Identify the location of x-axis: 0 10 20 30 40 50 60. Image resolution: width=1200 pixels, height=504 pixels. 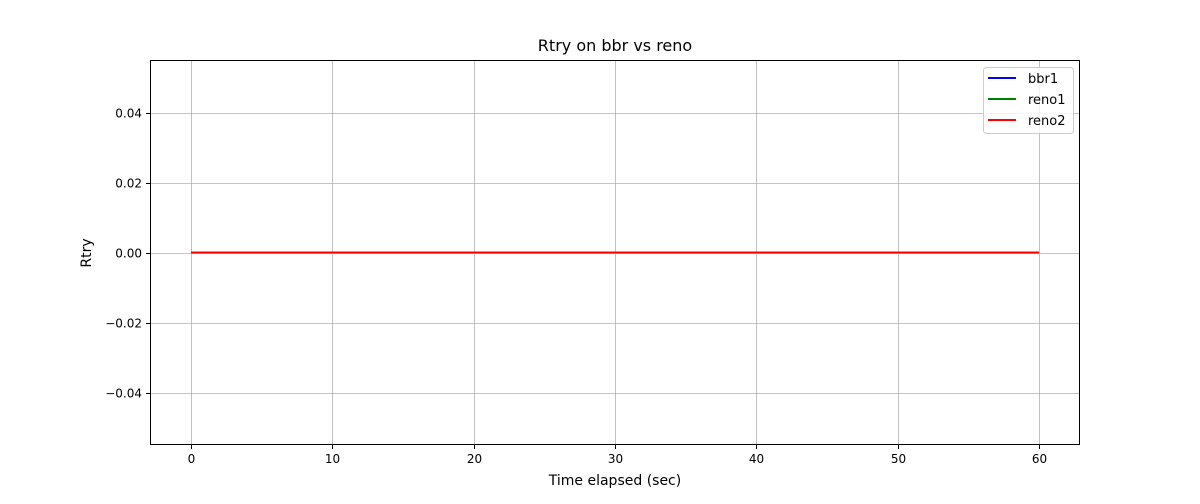
(617, 455).